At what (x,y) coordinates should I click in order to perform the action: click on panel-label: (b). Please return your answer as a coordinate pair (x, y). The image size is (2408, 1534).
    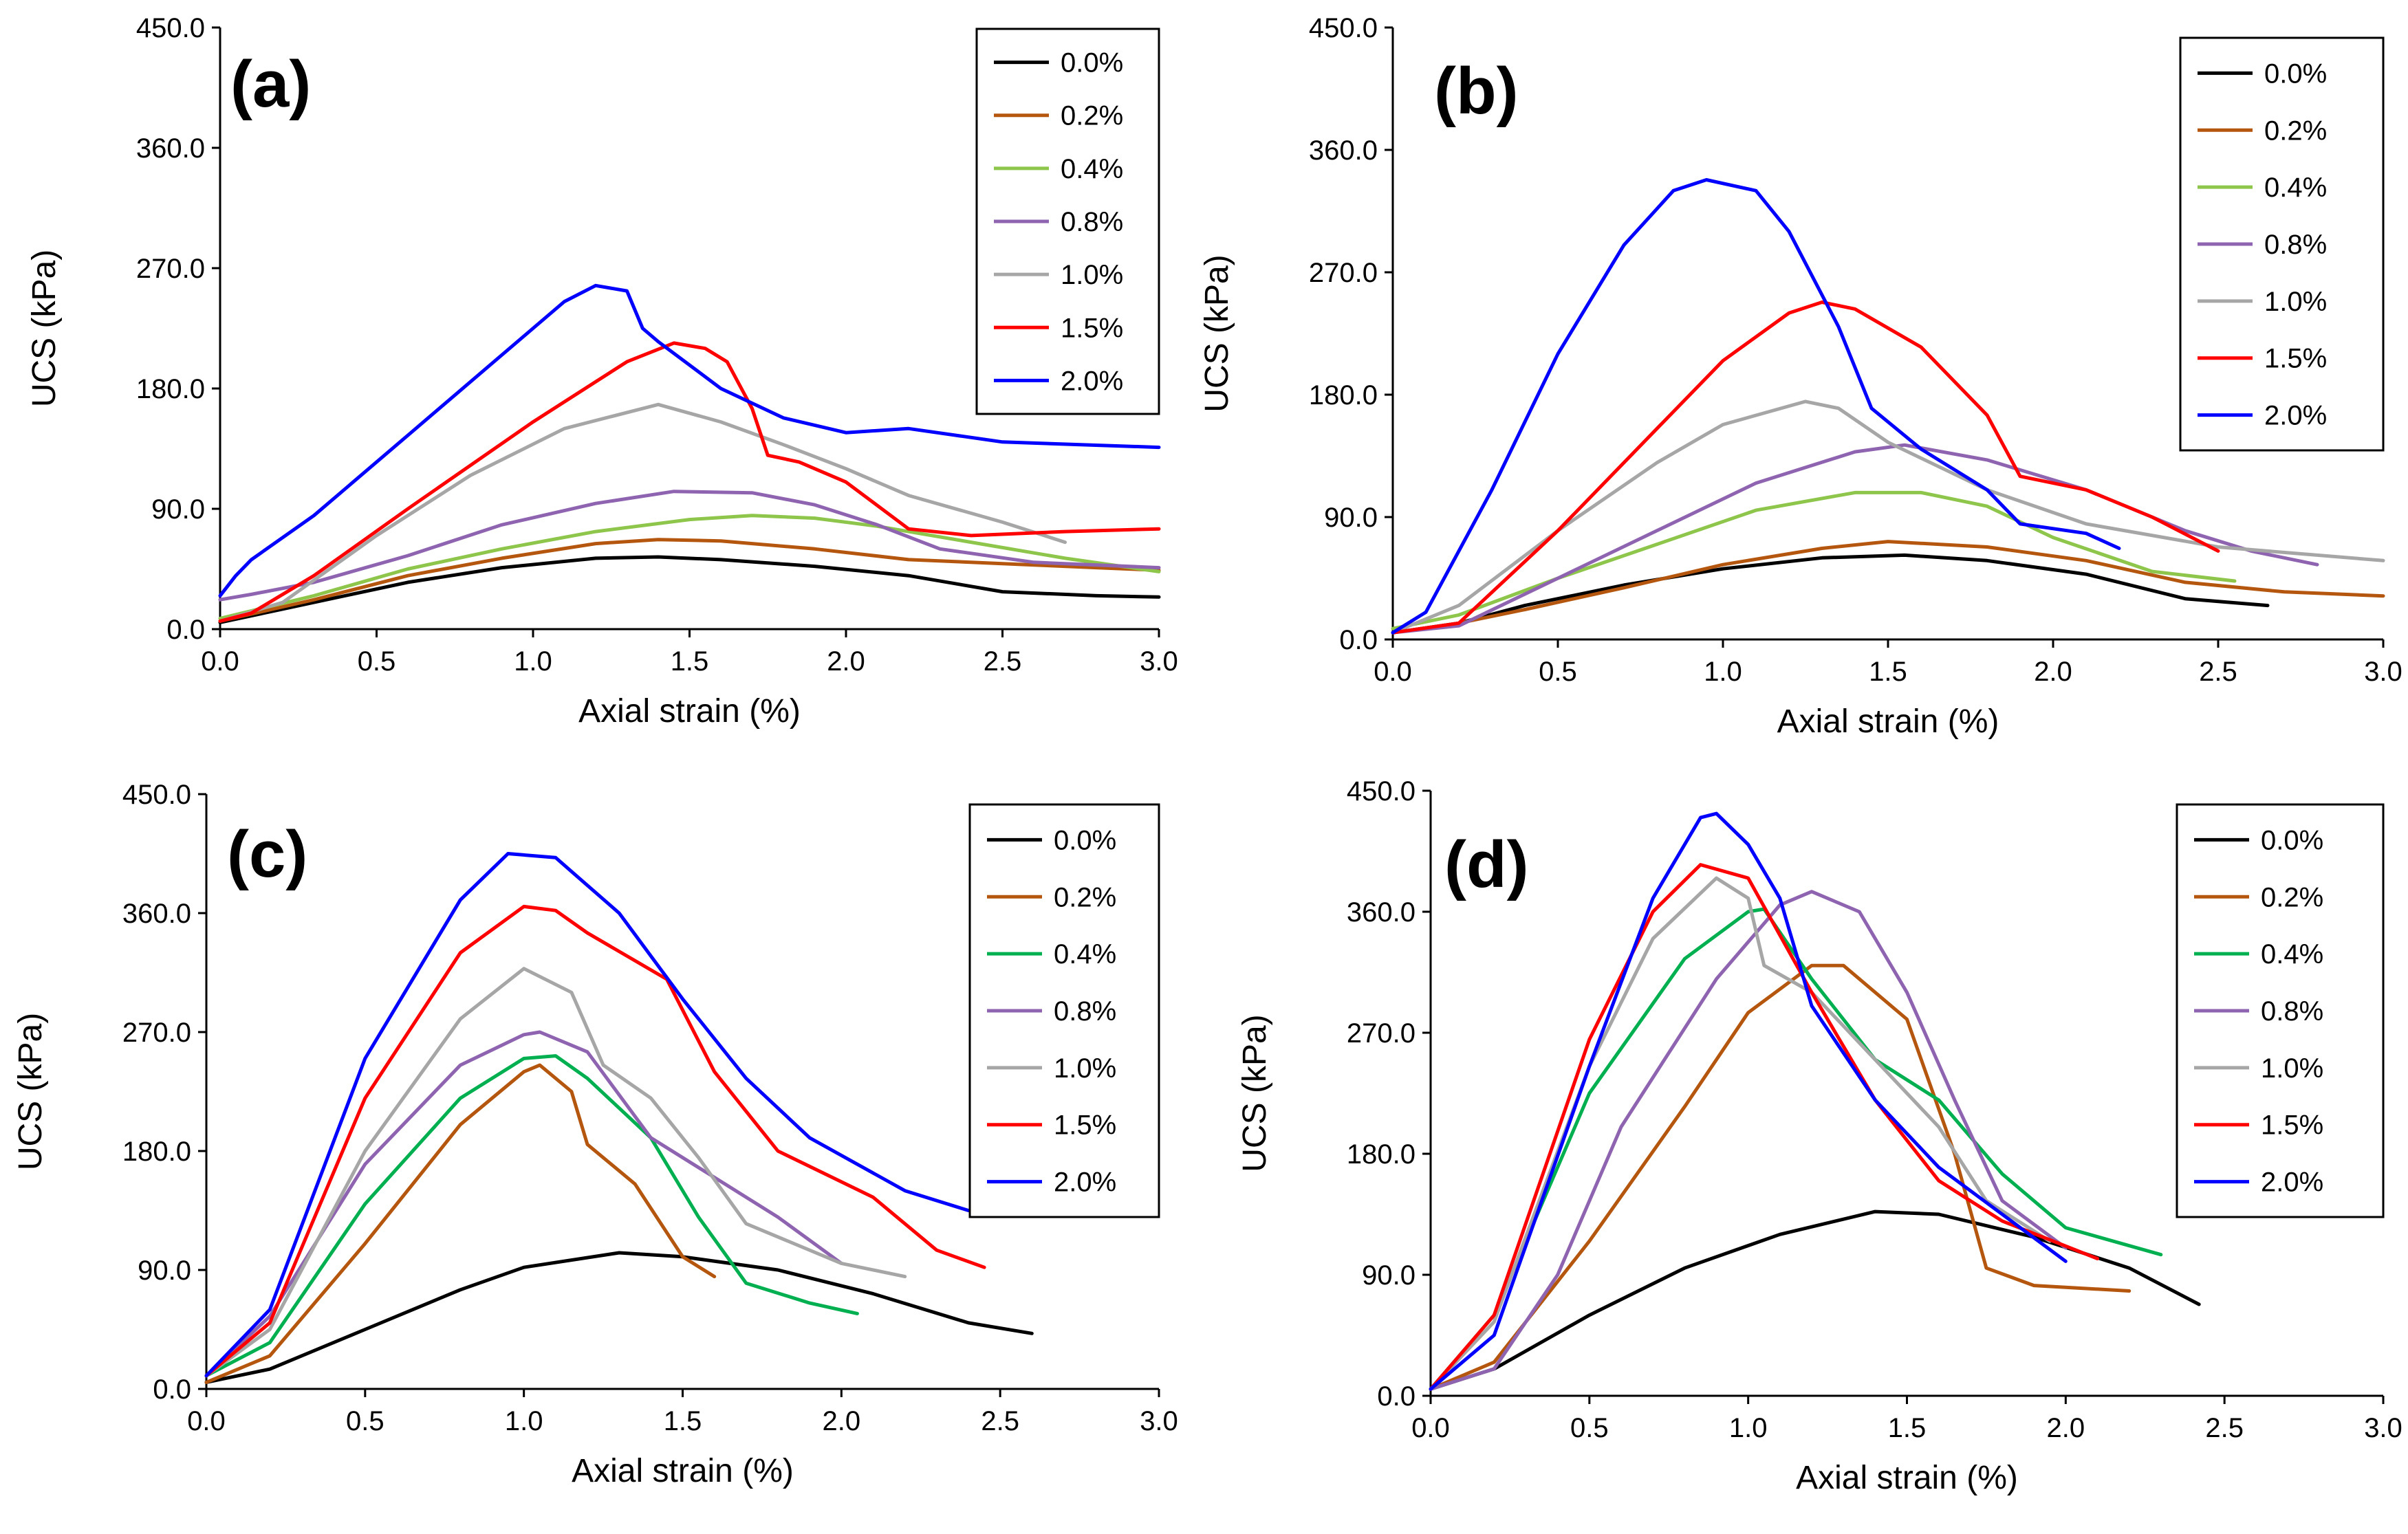
    Looking at the image, I should click on (1476, 91).